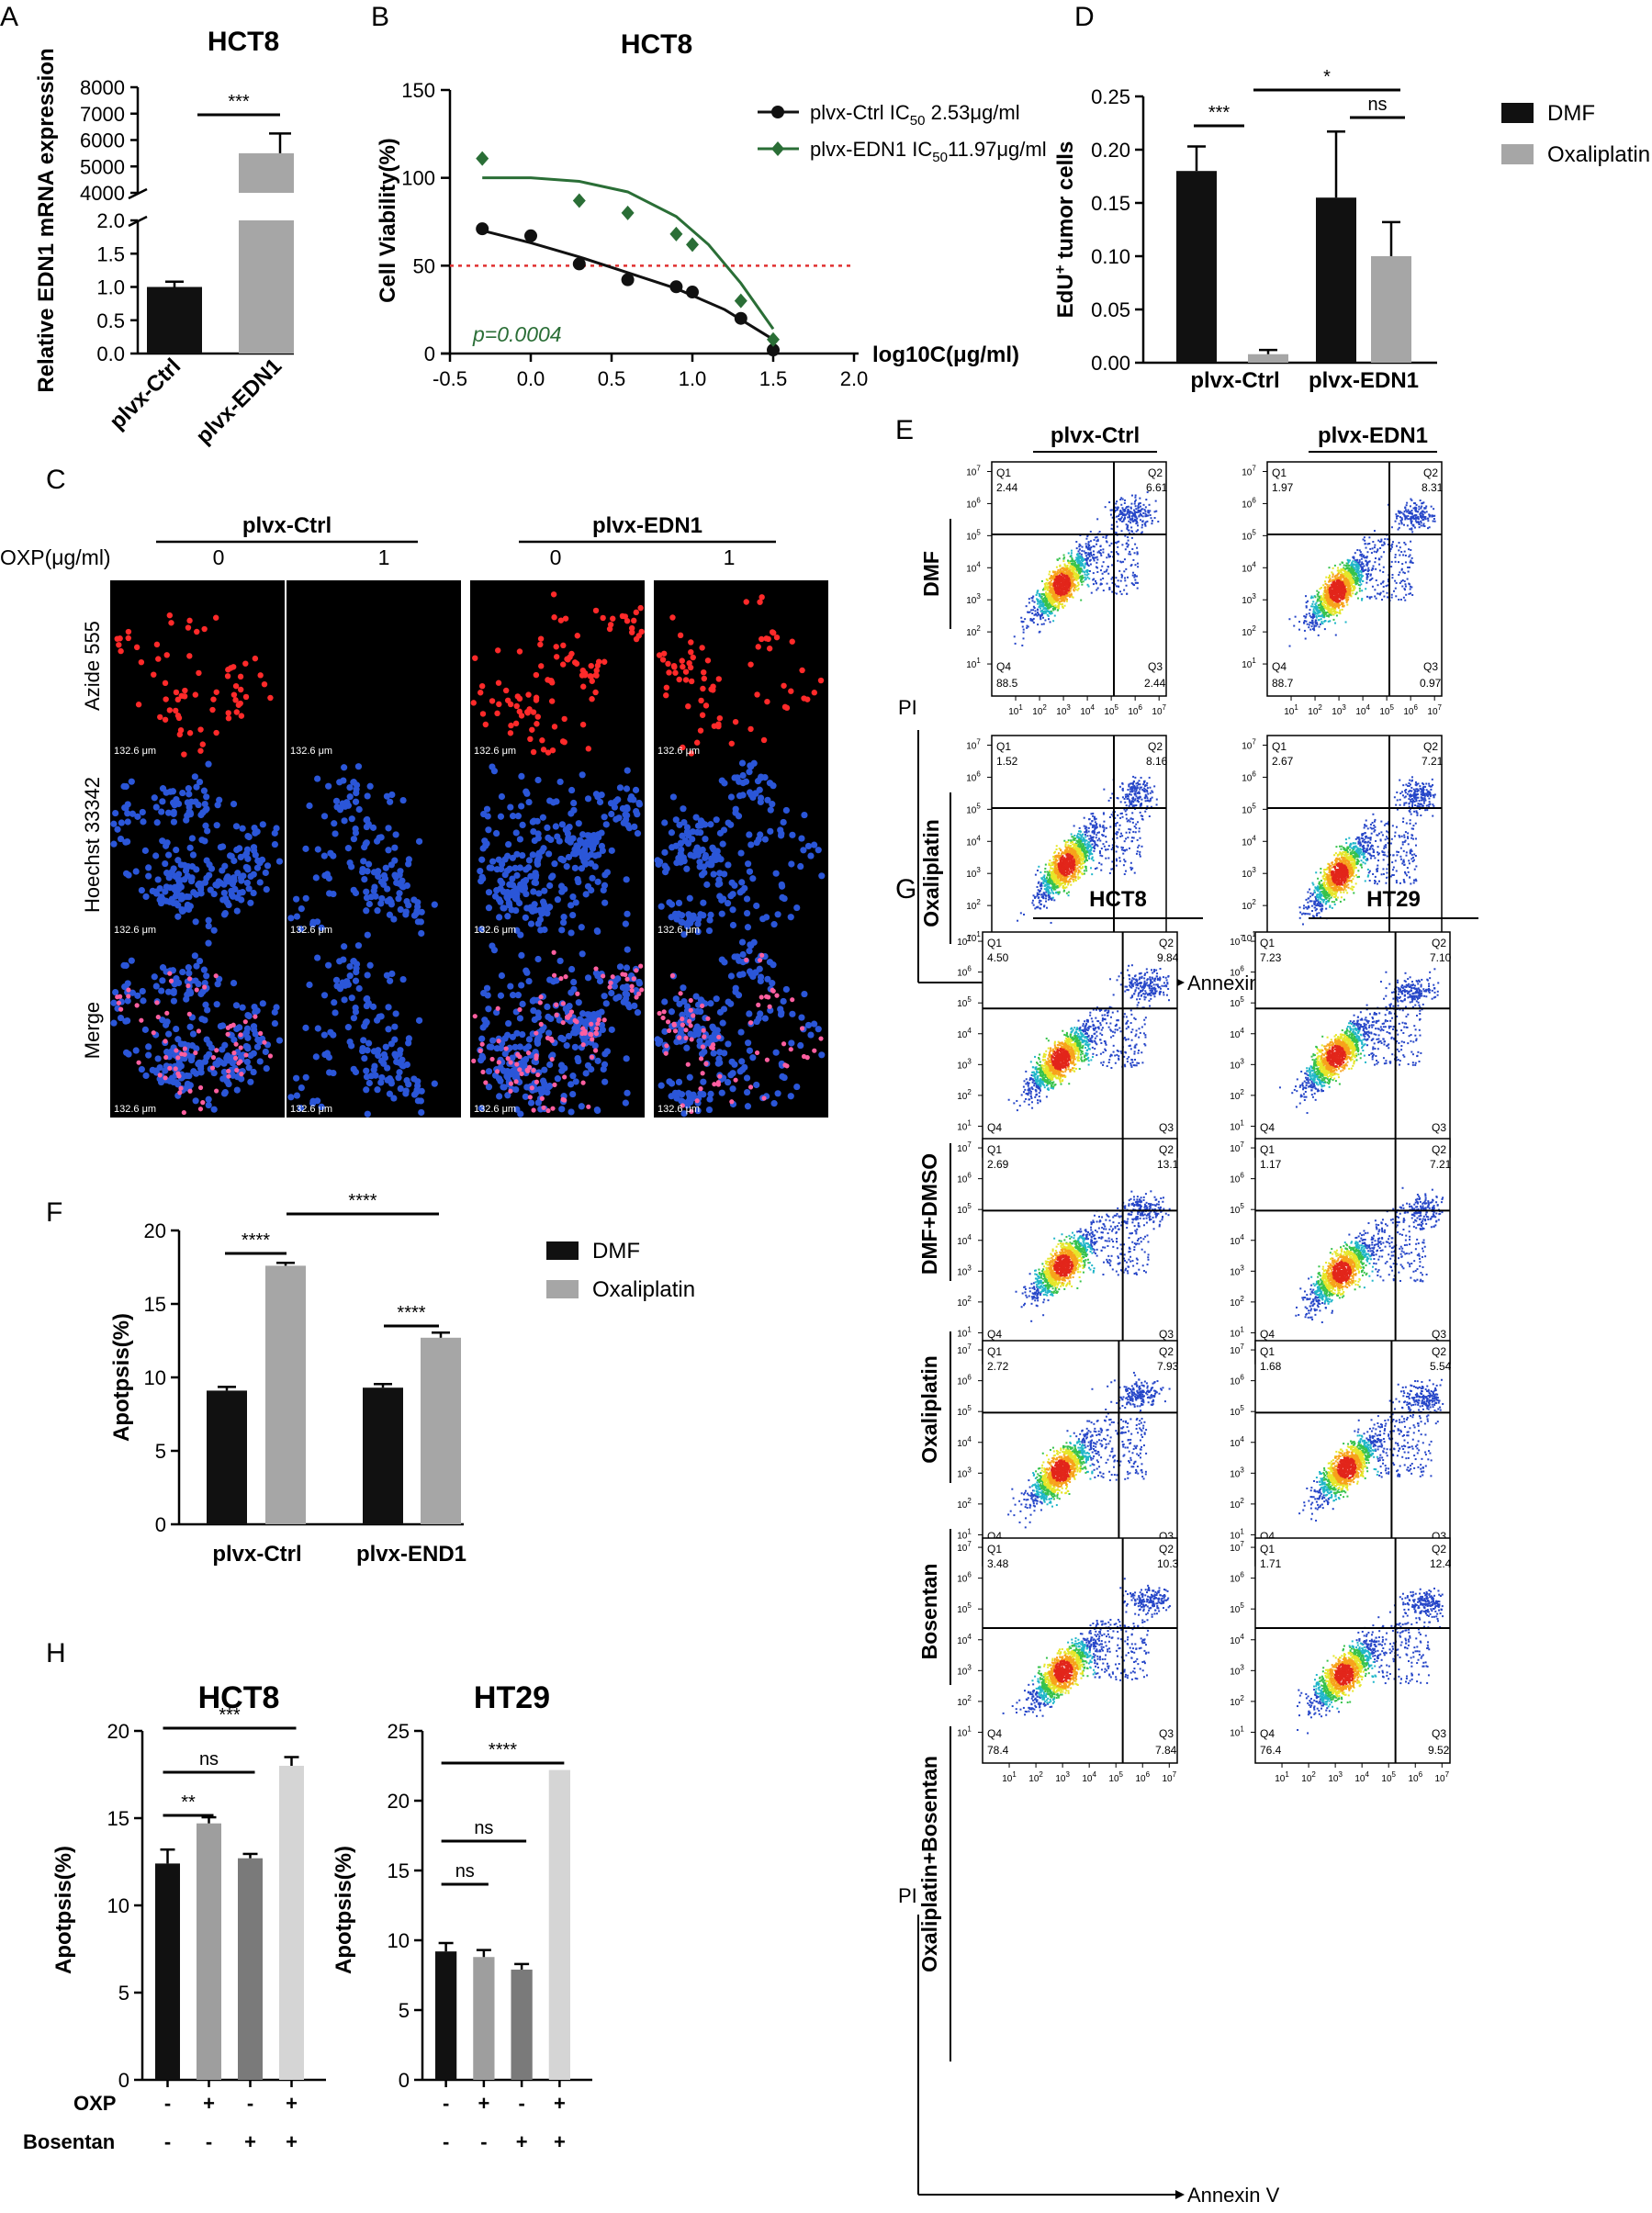 This screenshot has height=2213, width=1652. Describe the element at coordinates (675, 234) in the screenshot. I see `data-point-edn1` at that location.